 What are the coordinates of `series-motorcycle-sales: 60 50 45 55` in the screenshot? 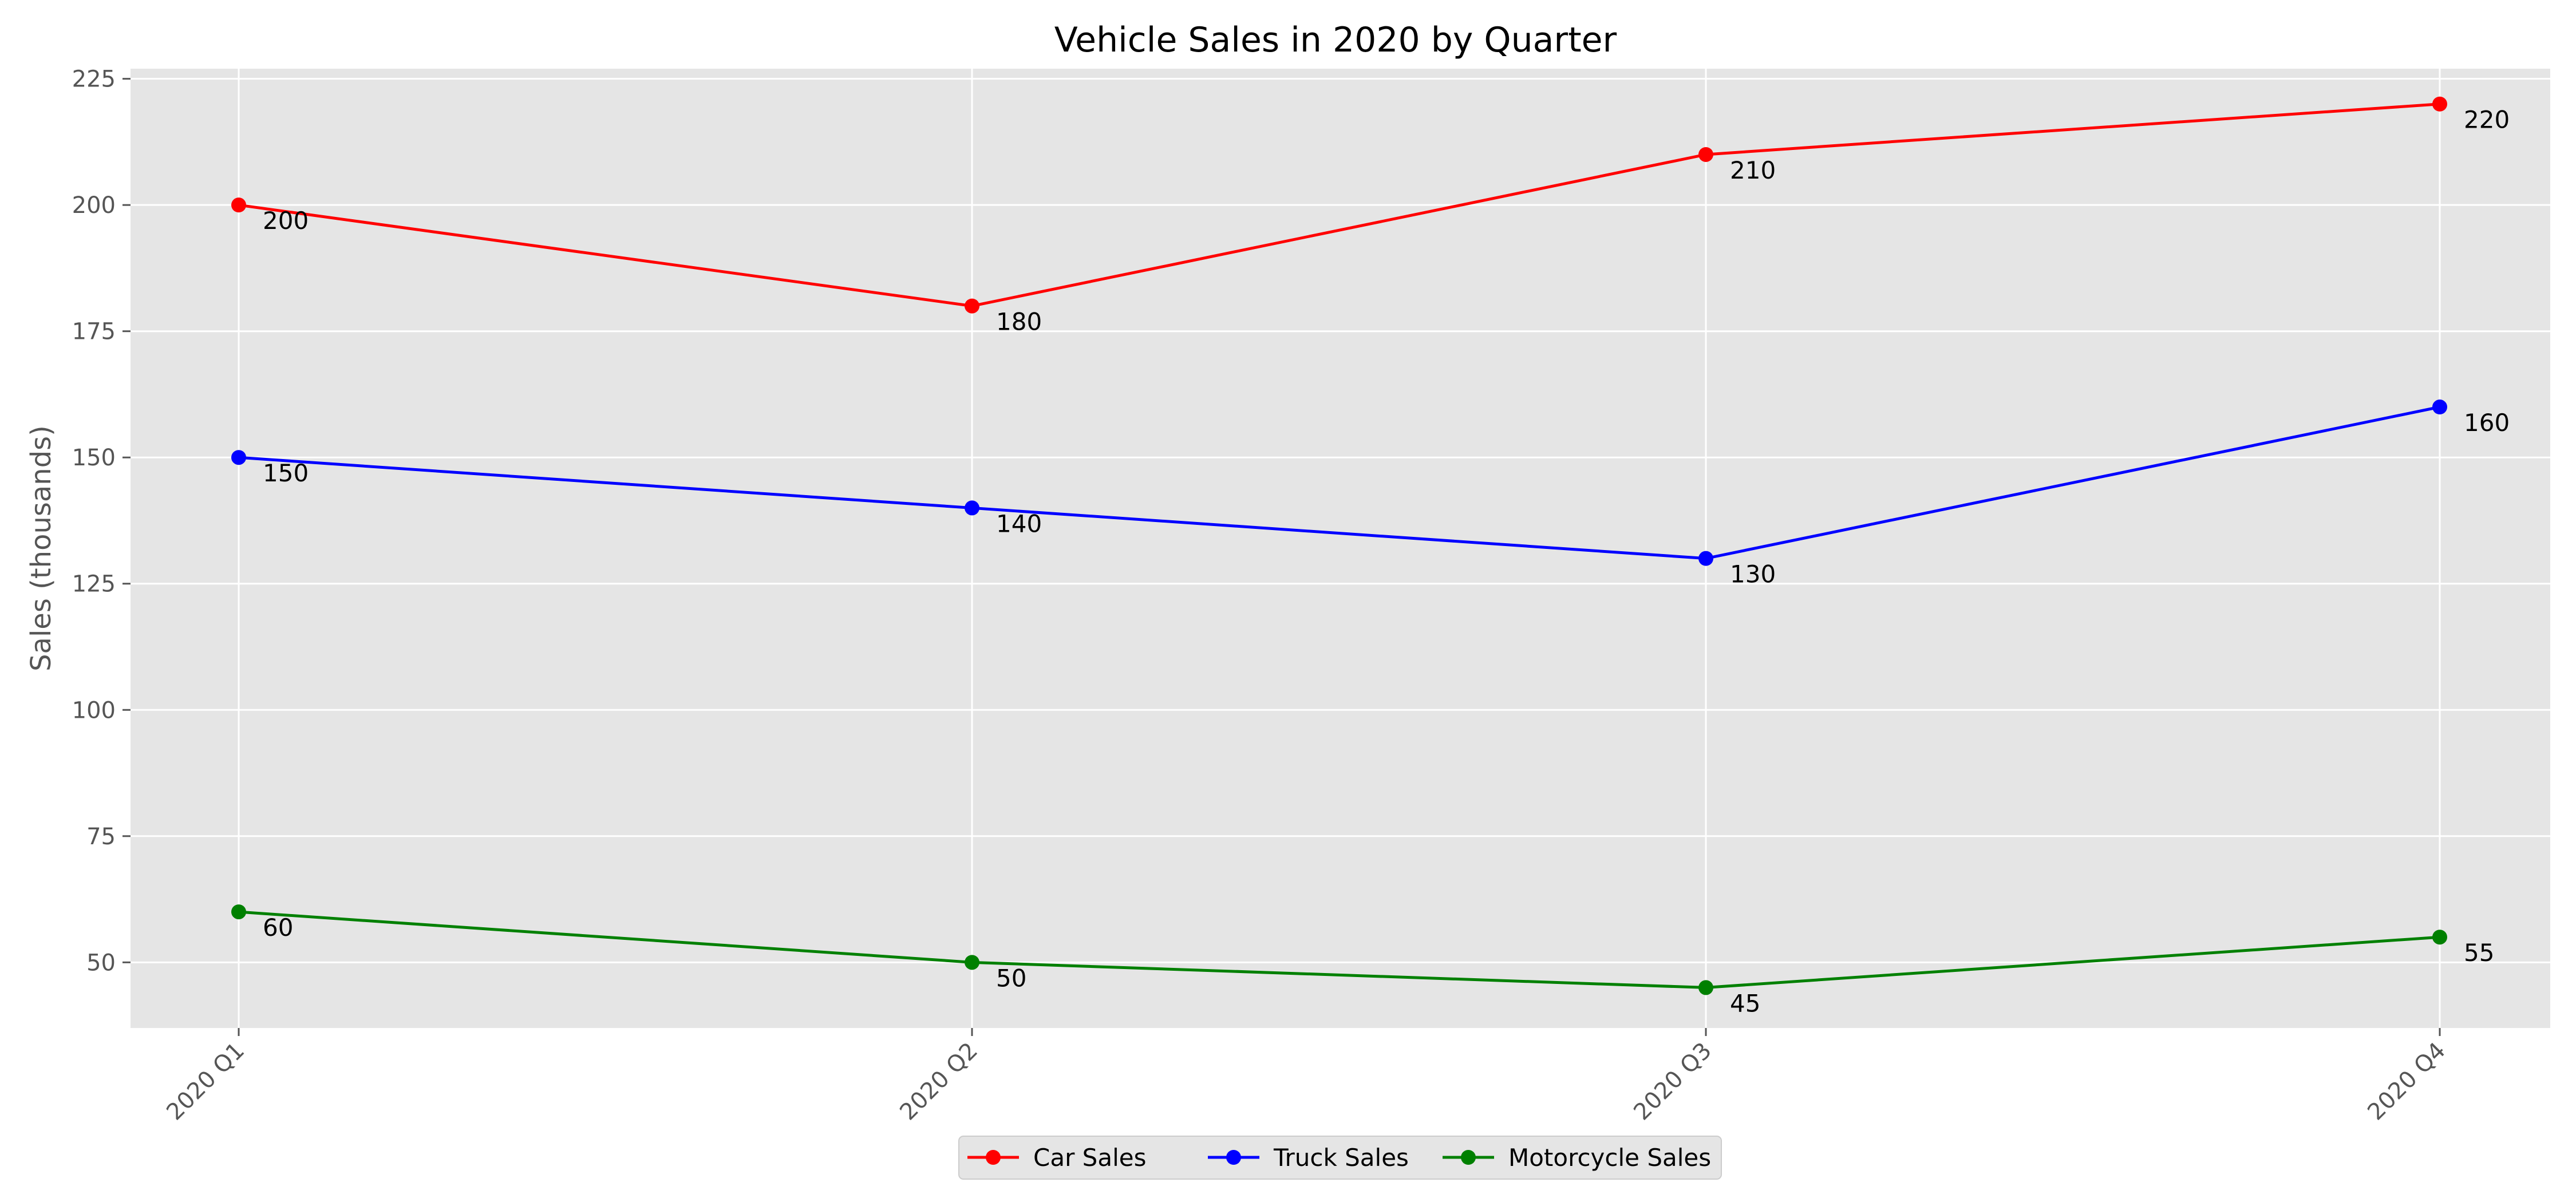 It's located at (1362, 961).